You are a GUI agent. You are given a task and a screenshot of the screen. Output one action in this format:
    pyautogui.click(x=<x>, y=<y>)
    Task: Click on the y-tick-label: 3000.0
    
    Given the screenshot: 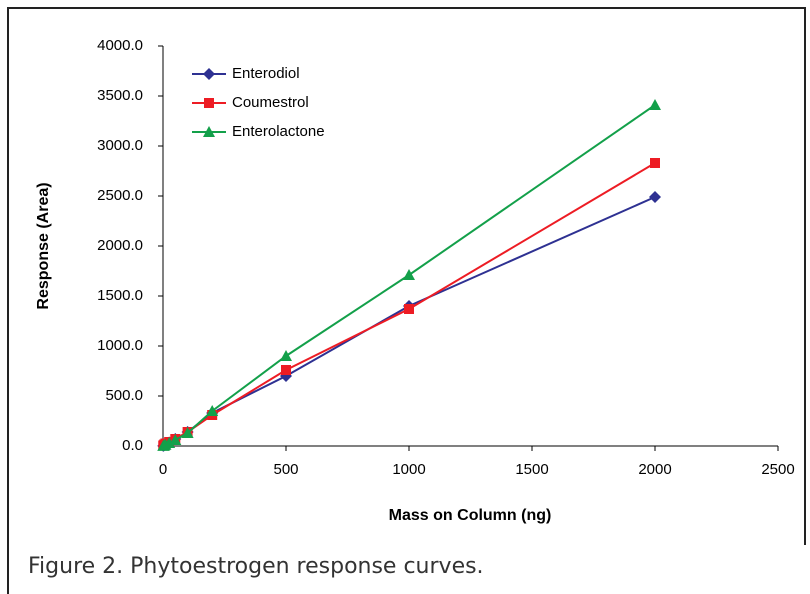 What is the action you would take?
    pyautogui.click(x=120, y=145)
    